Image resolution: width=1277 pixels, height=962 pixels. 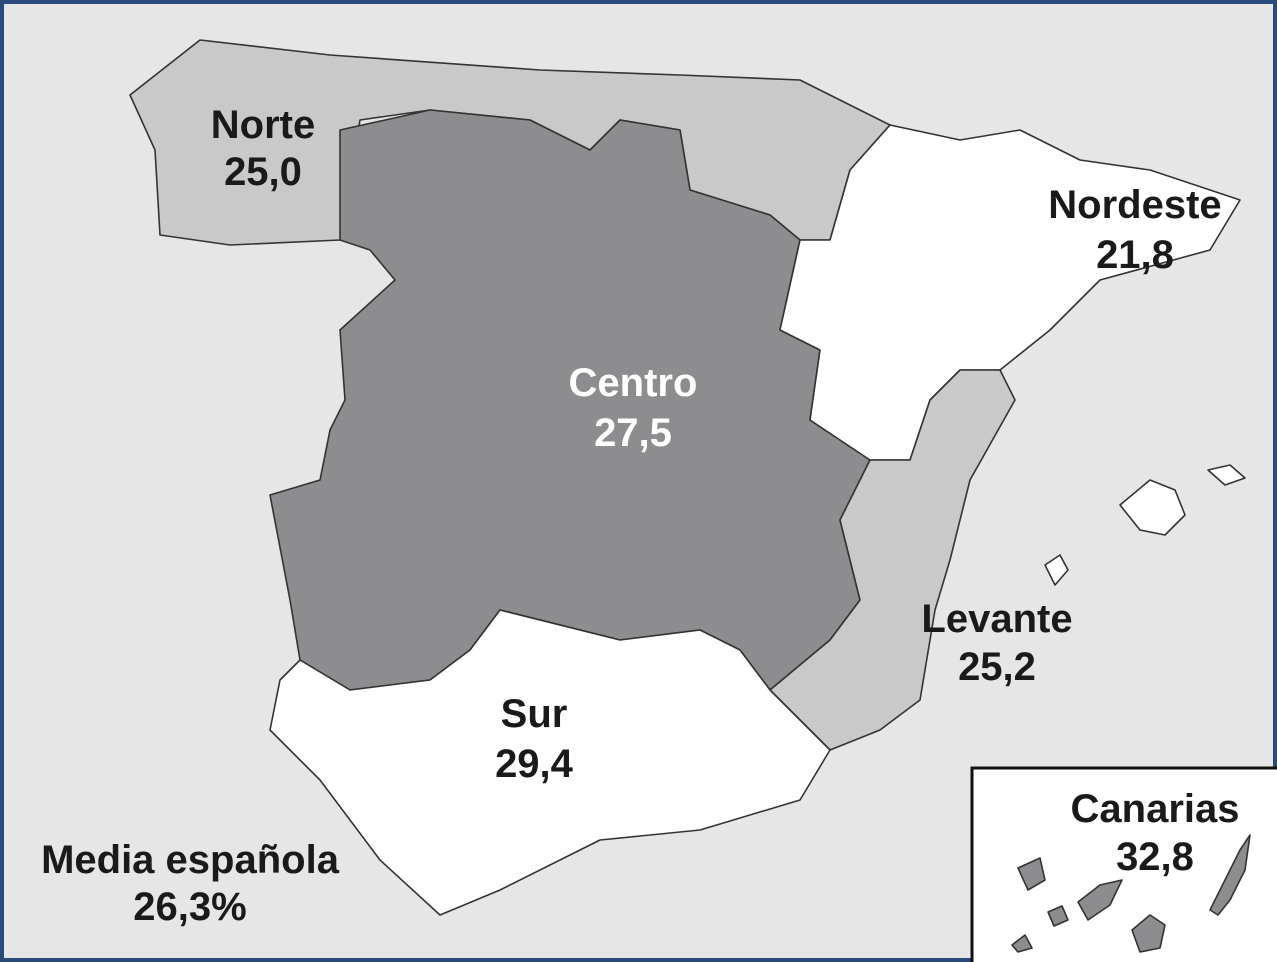 What do you see at coordinates (997, 667) in the screenshot?
I see `region-value: 25,2` at bounding box center [997, 667].